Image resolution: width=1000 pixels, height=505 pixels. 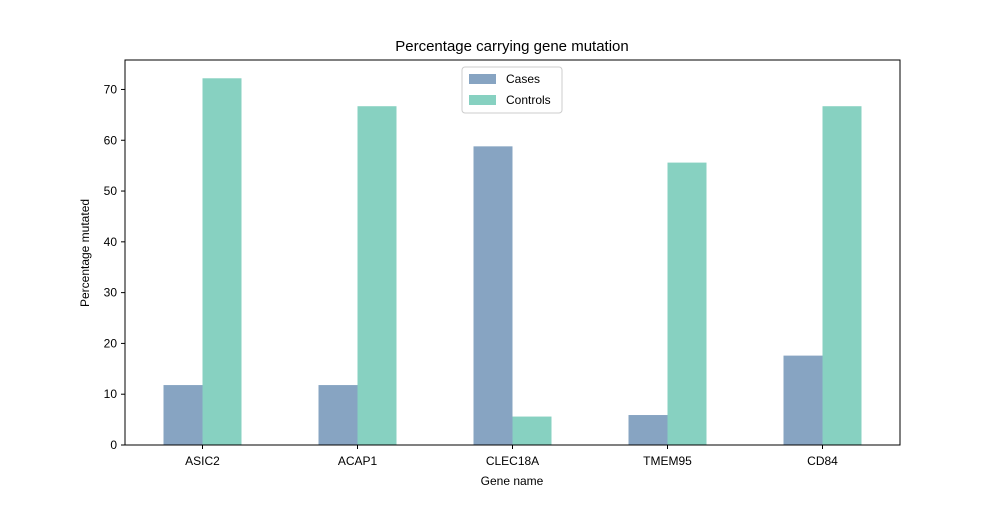 What do you see at coordinates (842, 276) in the screenshot?
I see `bar-controls-cd84` at bounding box center [842, 276].